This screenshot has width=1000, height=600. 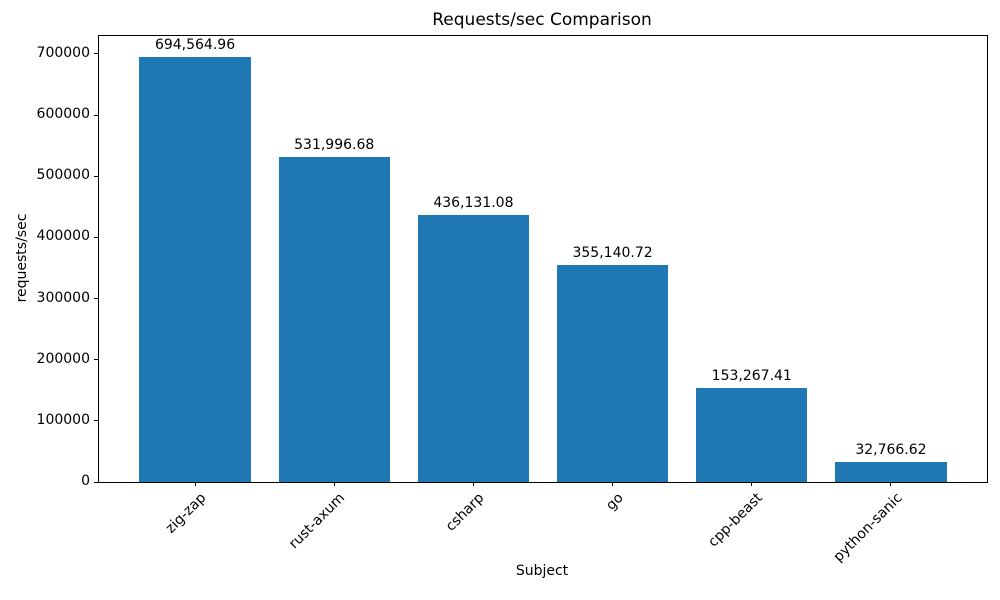 What do you see at coordinates (542, 20) in the screenshot?
I see `chart-title: Requests/sec Comparison` at bounding box center [542, 20].